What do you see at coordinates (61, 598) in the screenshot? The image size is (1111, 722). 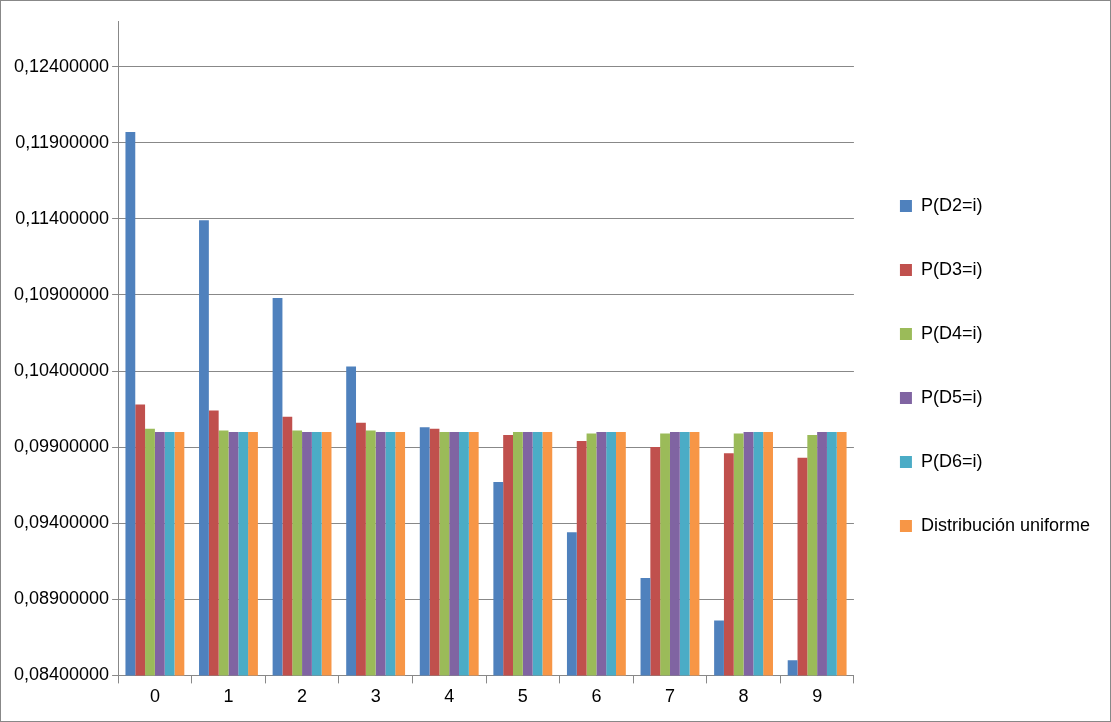 I see `y-tick-label: 0,08900000` at bounding box center [61, 598].